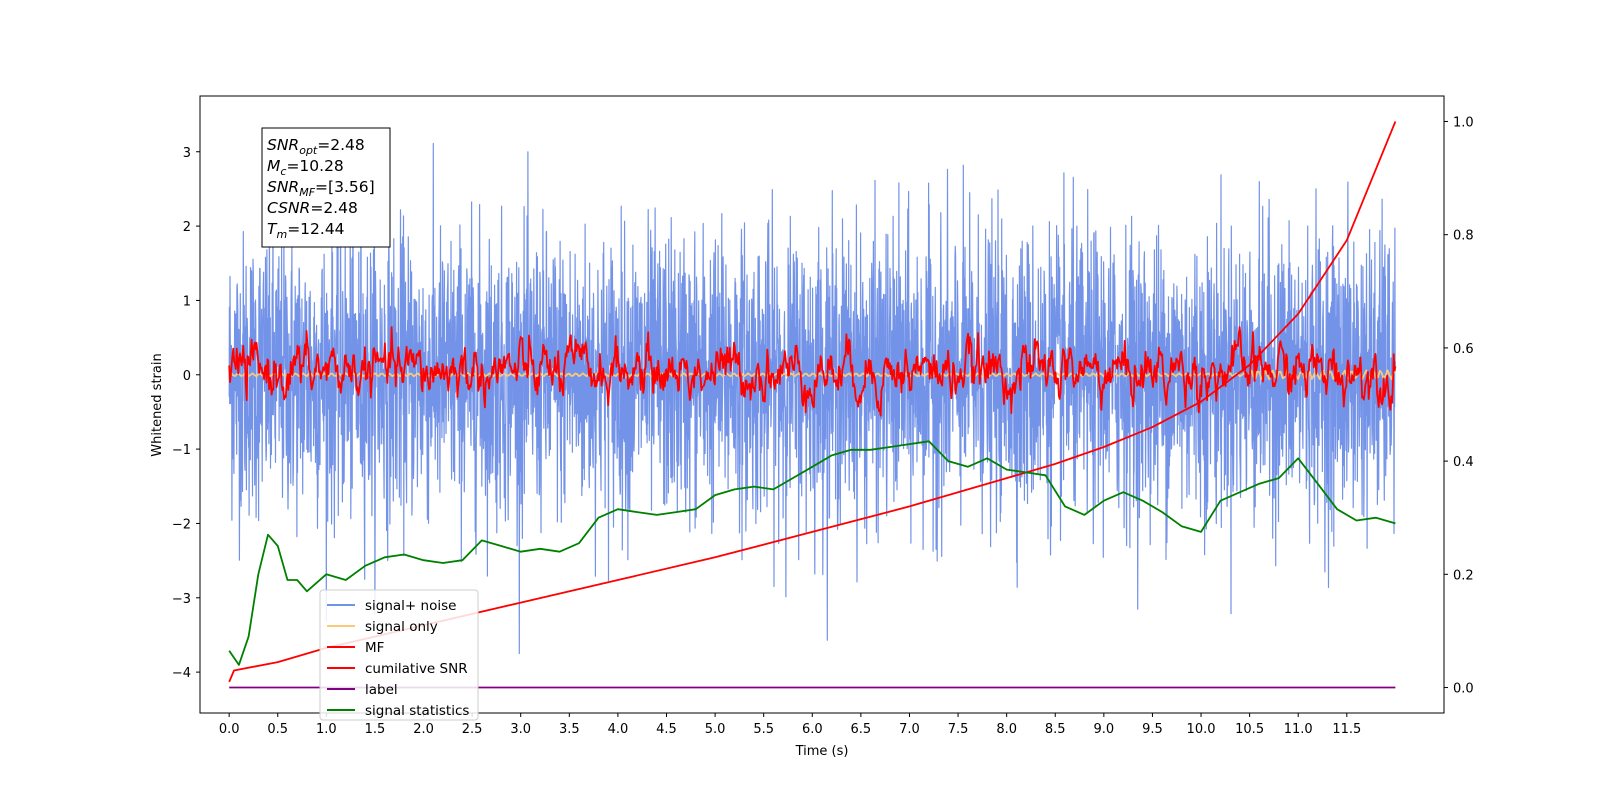 The image size is (1600, 800). I want to click on x-tick-label: 1.0, so click(326, 729).